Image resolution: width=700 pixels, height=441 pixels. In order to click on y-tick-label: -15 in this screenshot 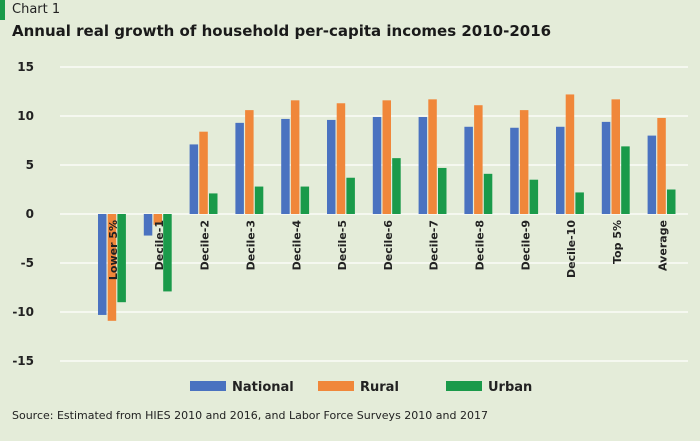, I will do `click(23, 361)`.